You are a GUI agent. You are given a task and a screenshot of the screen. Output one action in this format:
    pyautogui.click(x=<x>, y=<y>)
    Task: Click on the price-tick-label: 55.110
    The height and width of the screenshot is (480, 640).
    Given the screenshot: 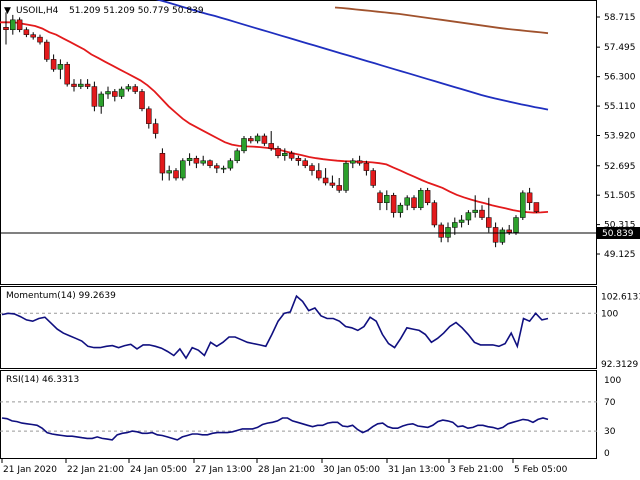 What is the action you would take?
    pyautogui.click(x=620, y=107)
    